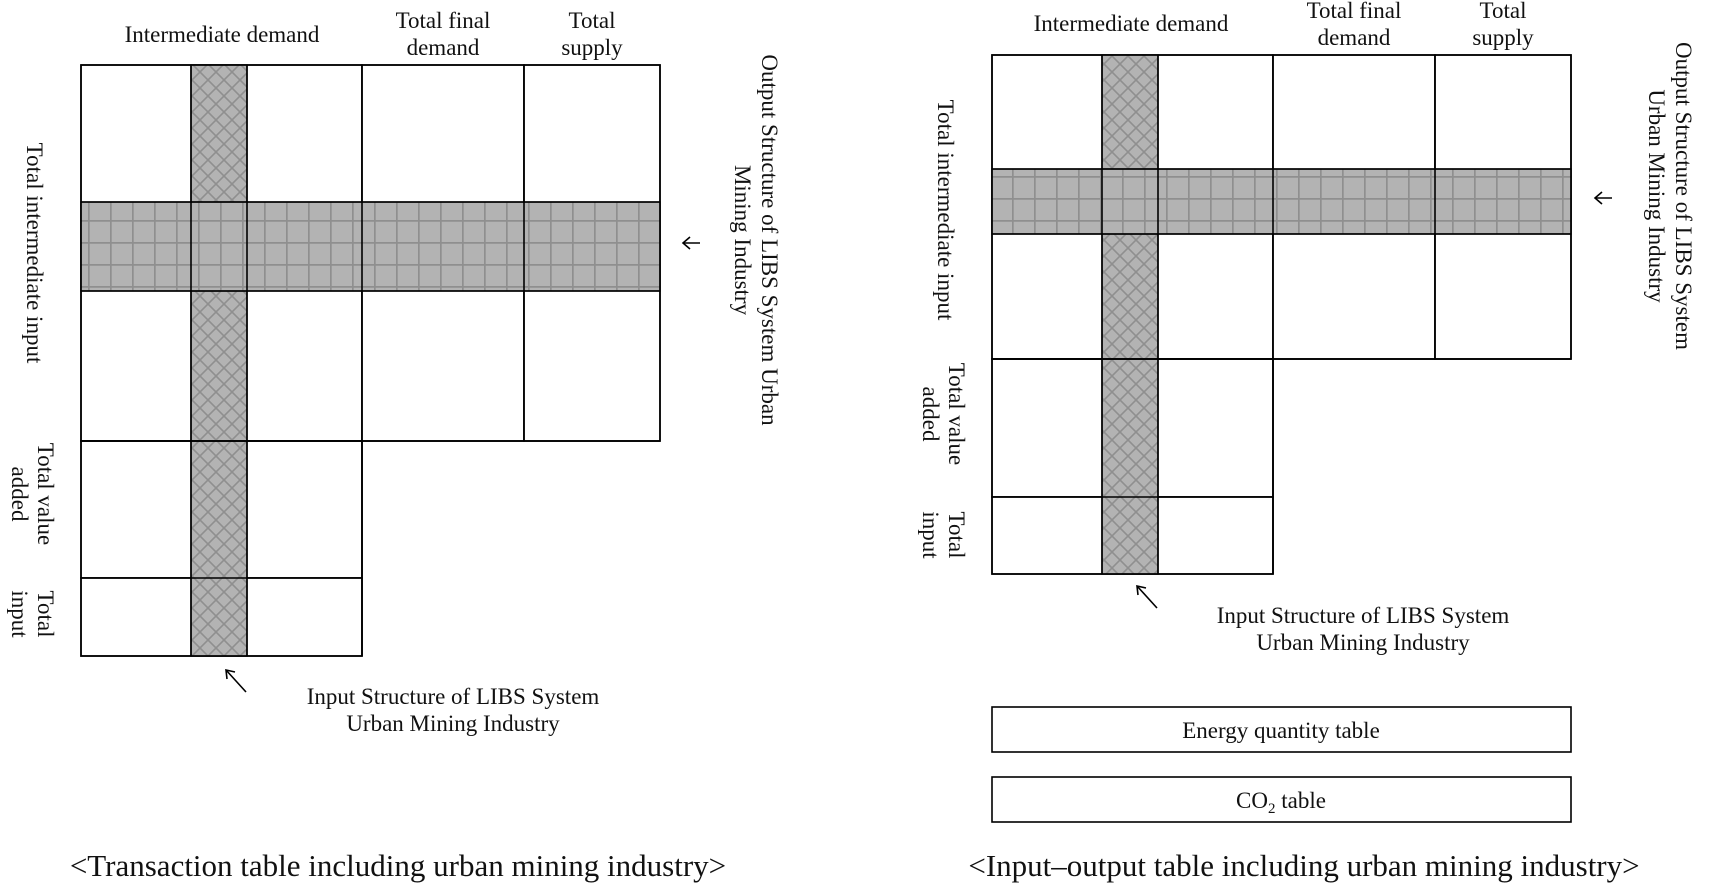 The width and height of the screenshot is (1713, 884). I want to click on left-input-structure-column, so click(219, 360).